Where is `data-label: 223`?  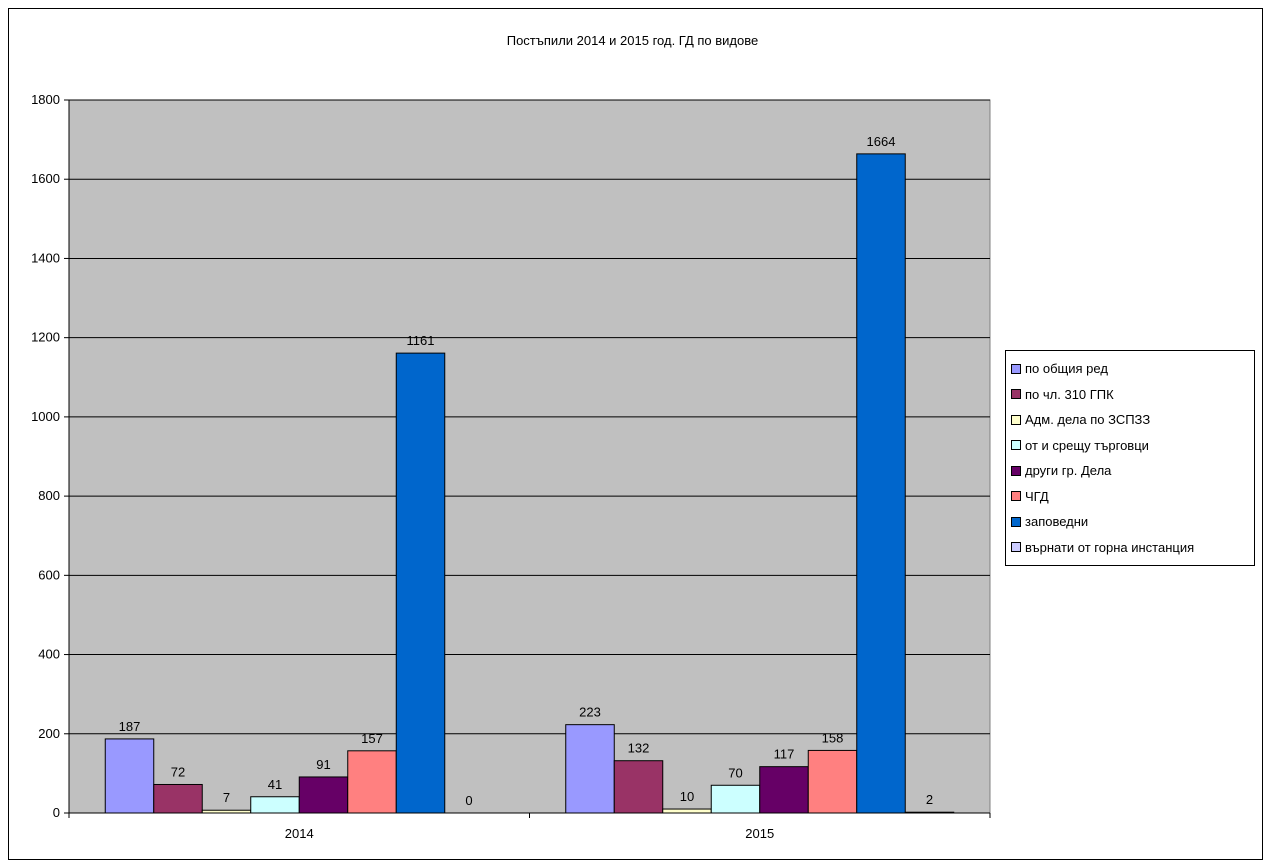 data-label: 223 is located at coordinates (590, 712).